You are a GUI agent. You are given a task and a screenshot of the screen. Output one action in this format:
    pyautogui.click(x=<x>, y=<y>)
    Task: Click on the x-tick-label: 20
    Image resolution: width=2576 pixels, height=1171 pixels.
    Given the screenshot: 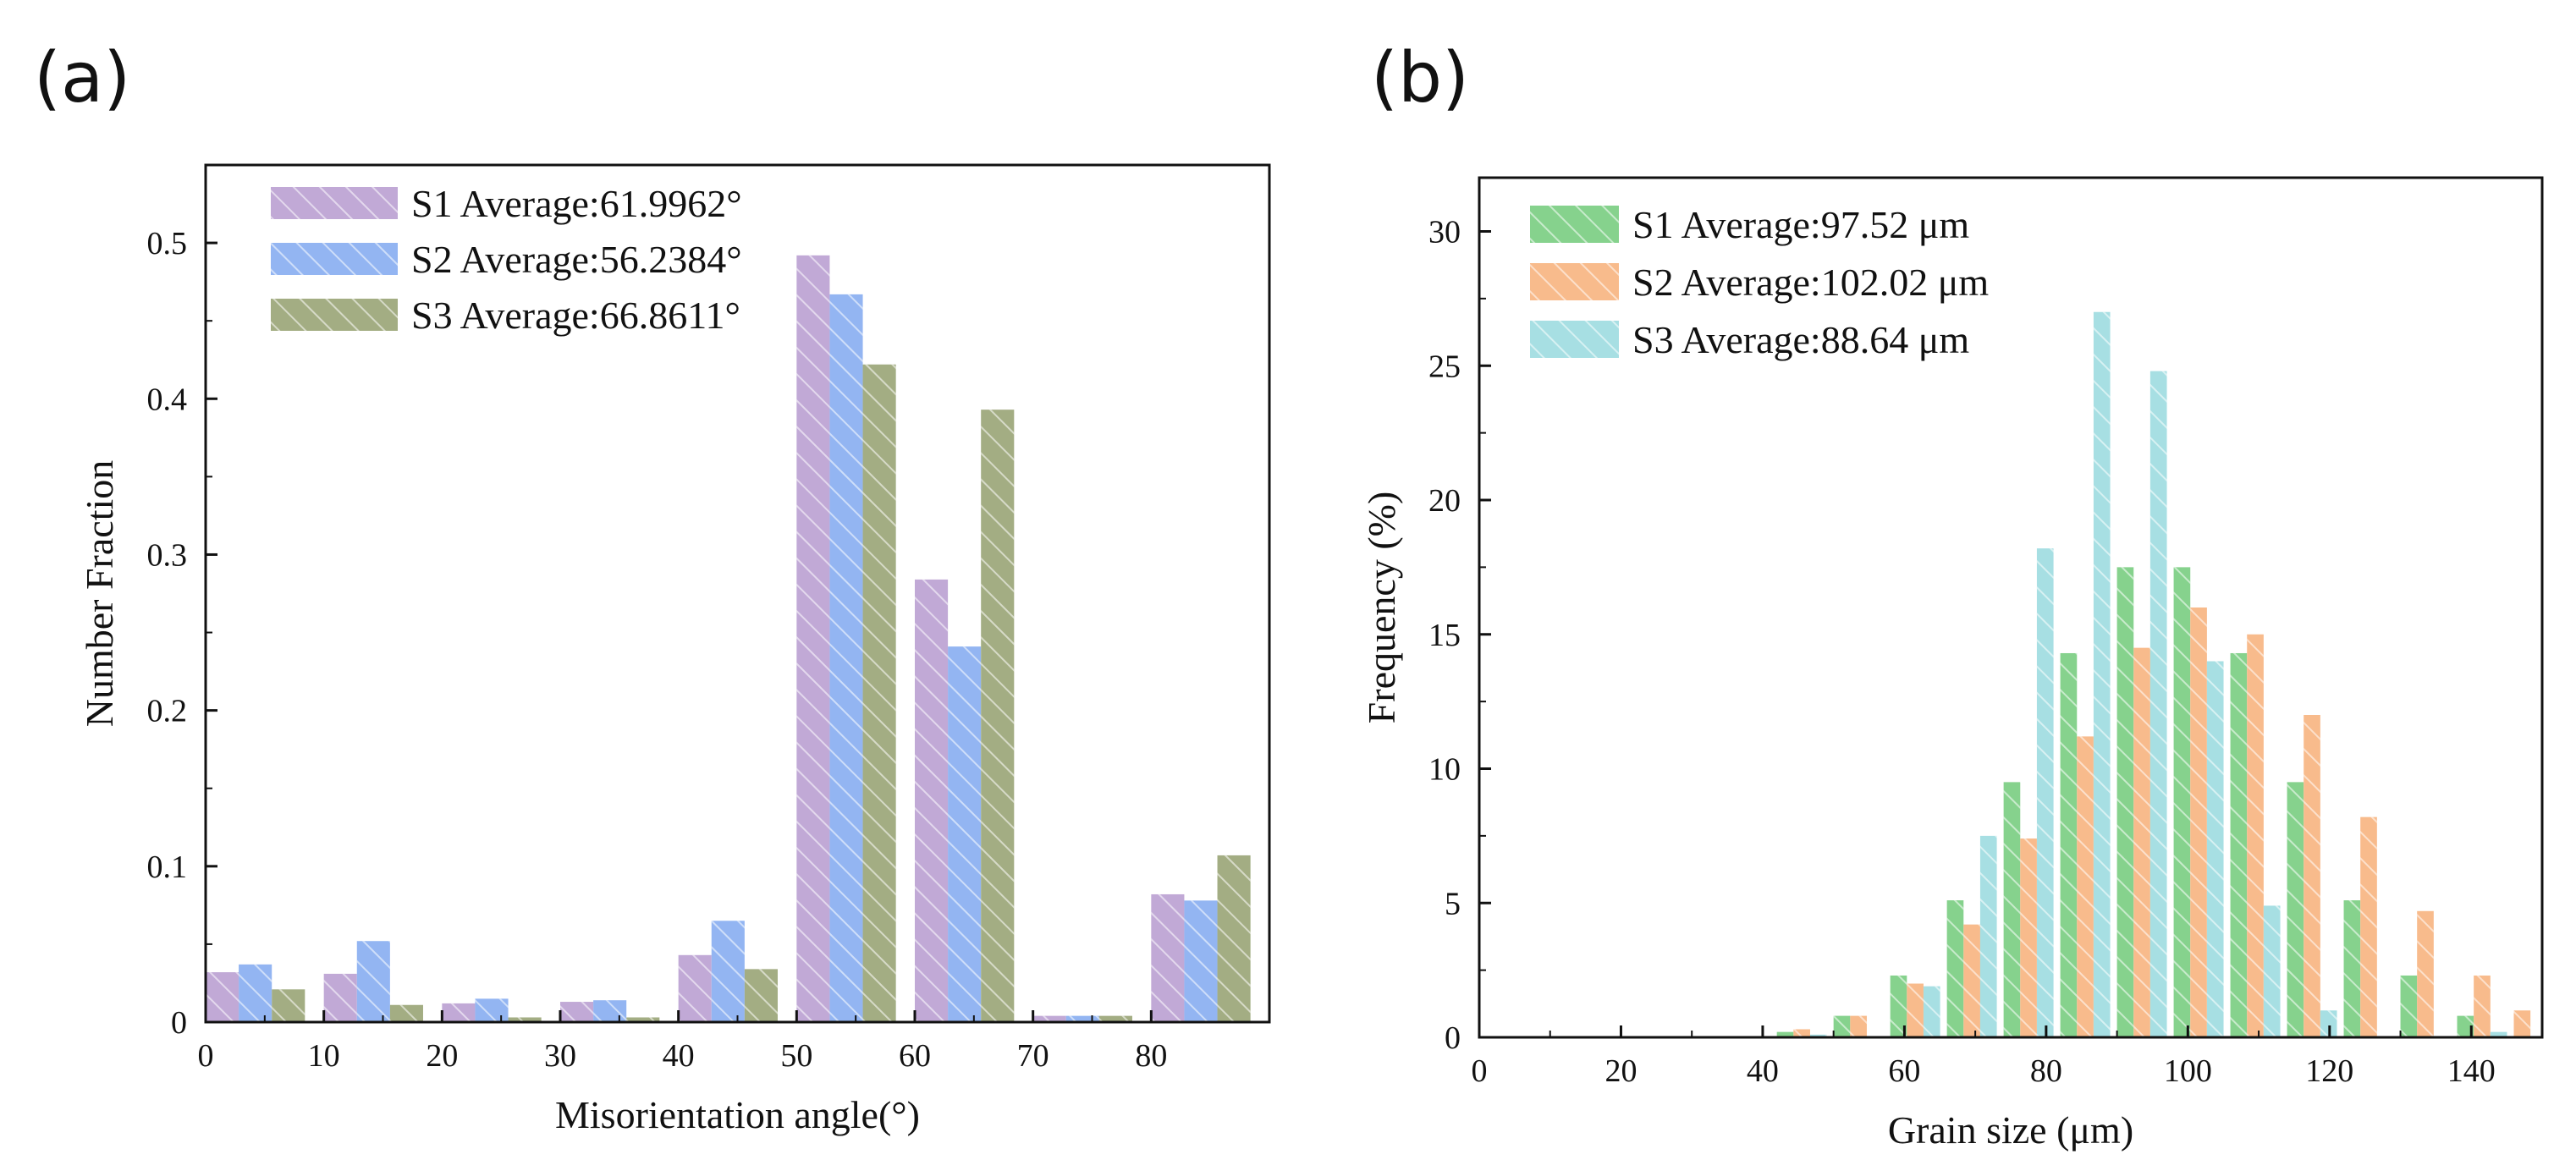 What is the action you would take?
    pyautogui.click(x=1620, y=1071)
    